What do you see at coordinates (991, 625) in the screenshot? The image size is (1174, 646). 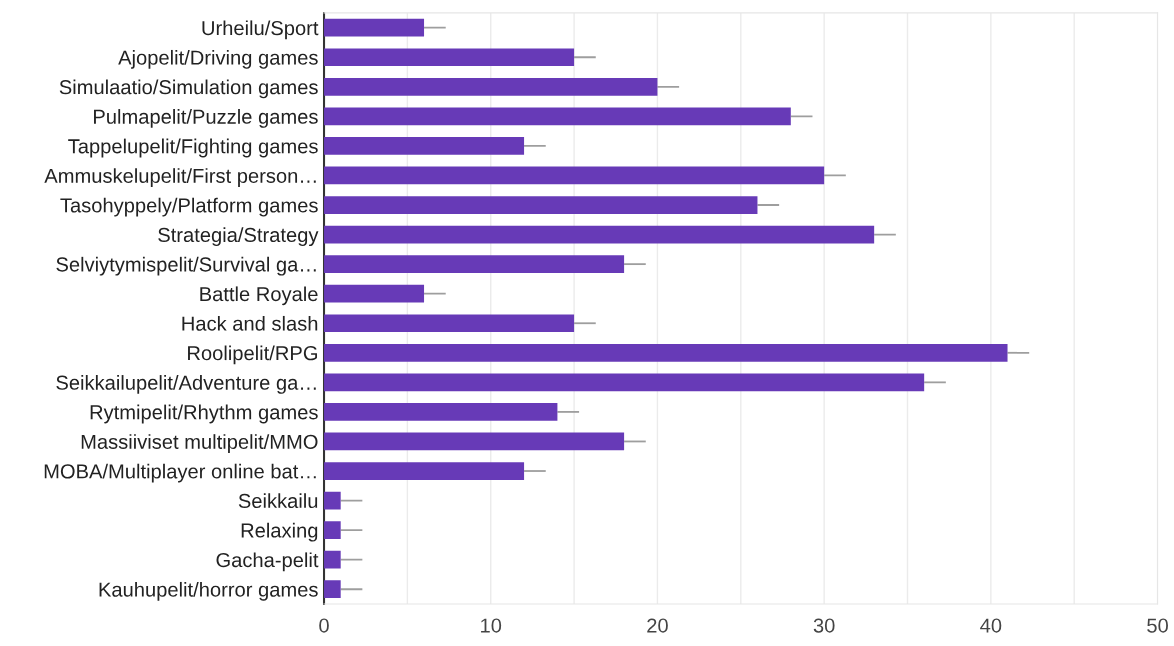 I see `x-tick-label: 40` at bounding box center [991, 625].